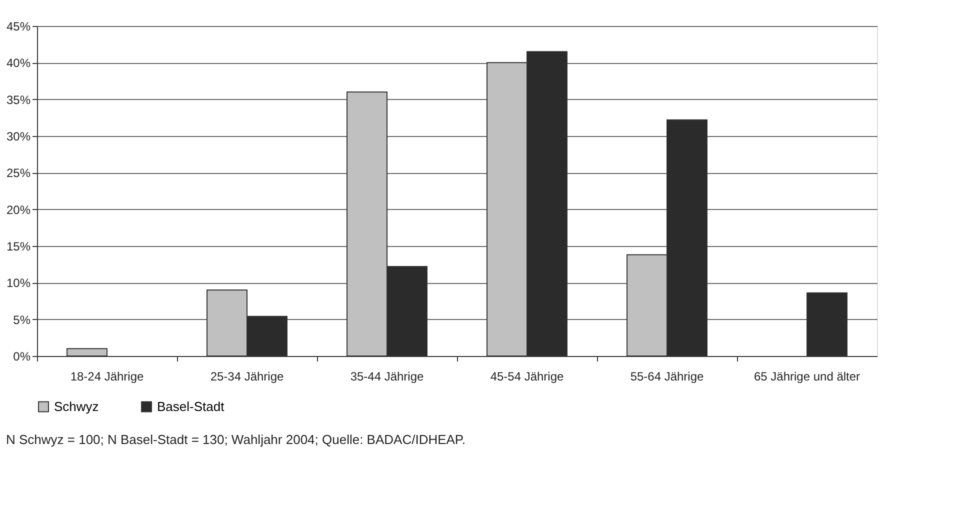 Image resolution: width=968 pixels, height=518 pixels. What do you see at coordinates (18, 99) in the screenshot?
I see `y-tick-label: 35%` at bounding box center [18, 99].